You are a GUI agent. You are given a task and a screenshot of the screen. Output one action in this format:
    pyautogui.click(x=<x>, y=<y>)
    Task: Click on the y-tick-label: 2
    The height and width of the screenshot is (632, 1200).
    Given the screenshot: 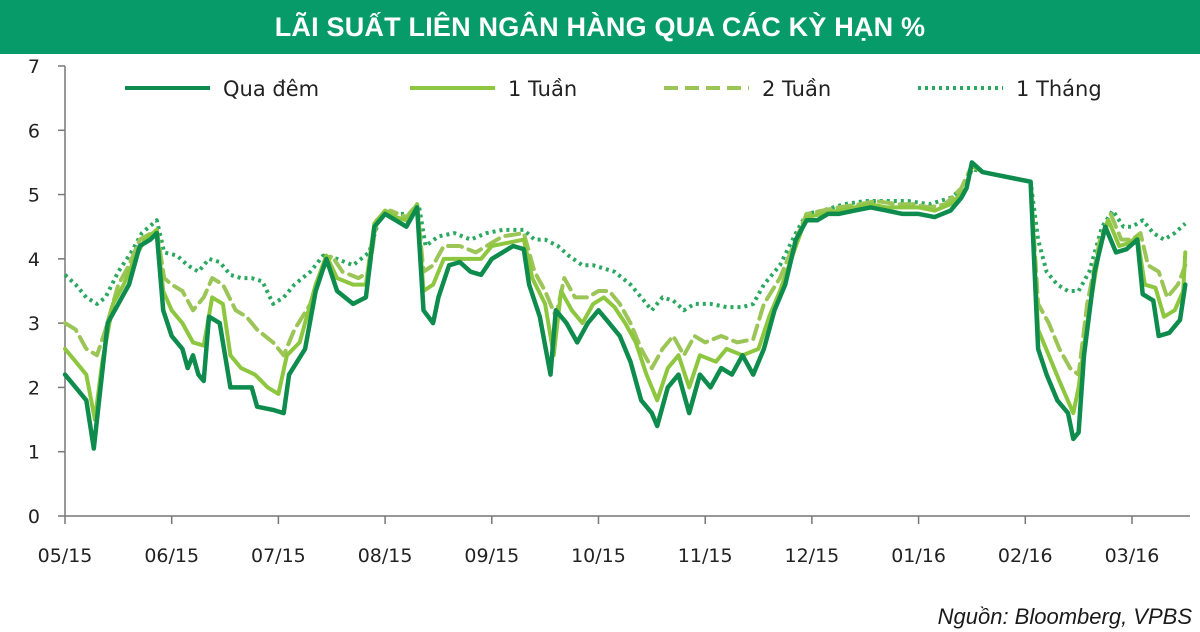 What is the action you would take?
    pyautogui.click(x=34, y=388)
    